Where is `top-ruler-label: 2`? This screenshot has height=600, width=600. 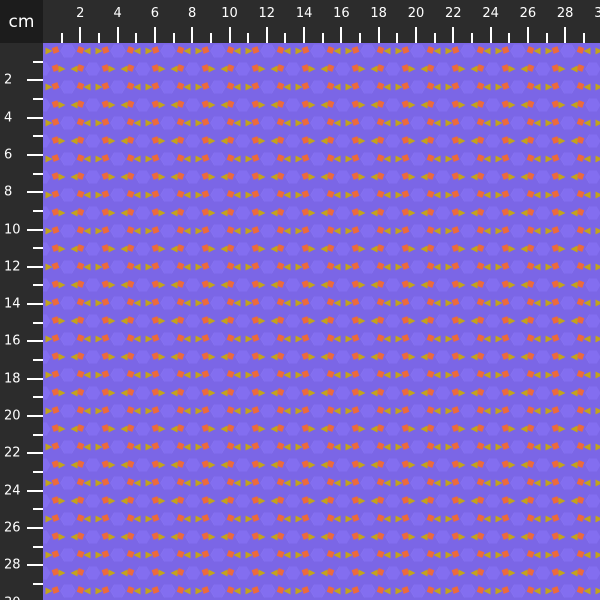
top-ruler-label: 2 is located at coordinates (80, 13).